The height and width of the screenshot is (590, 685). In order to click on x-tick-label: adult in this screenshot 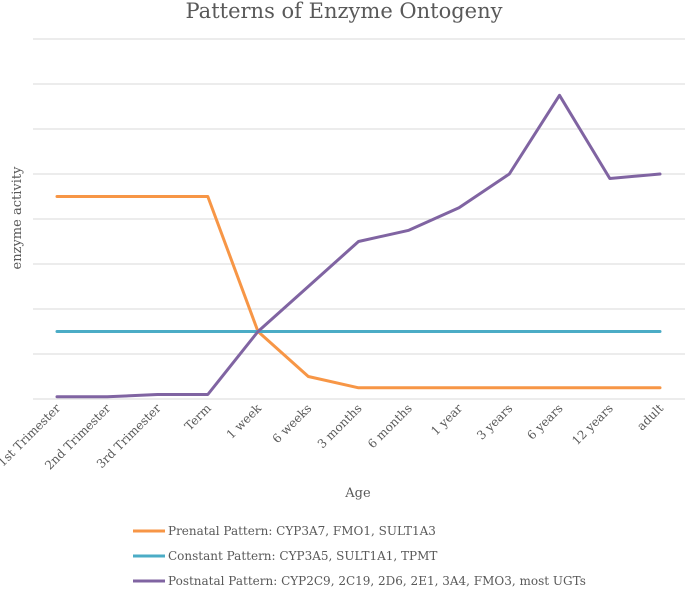, I will do `click(650, 417)`.